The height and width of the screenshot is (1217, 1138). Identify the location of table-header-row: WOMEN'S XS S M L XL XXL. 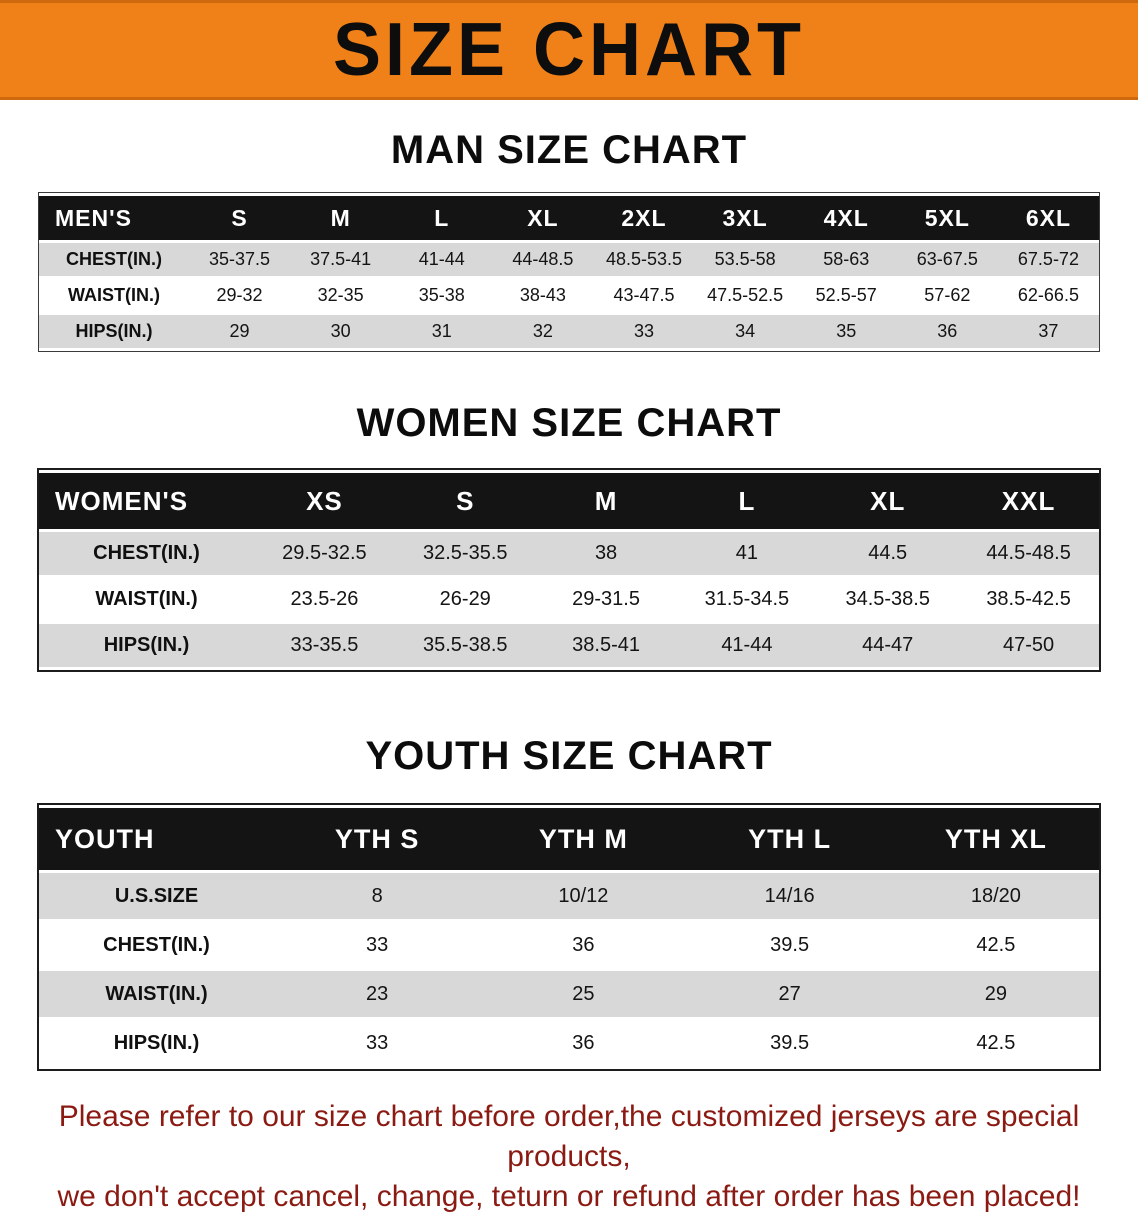
(569, 501).